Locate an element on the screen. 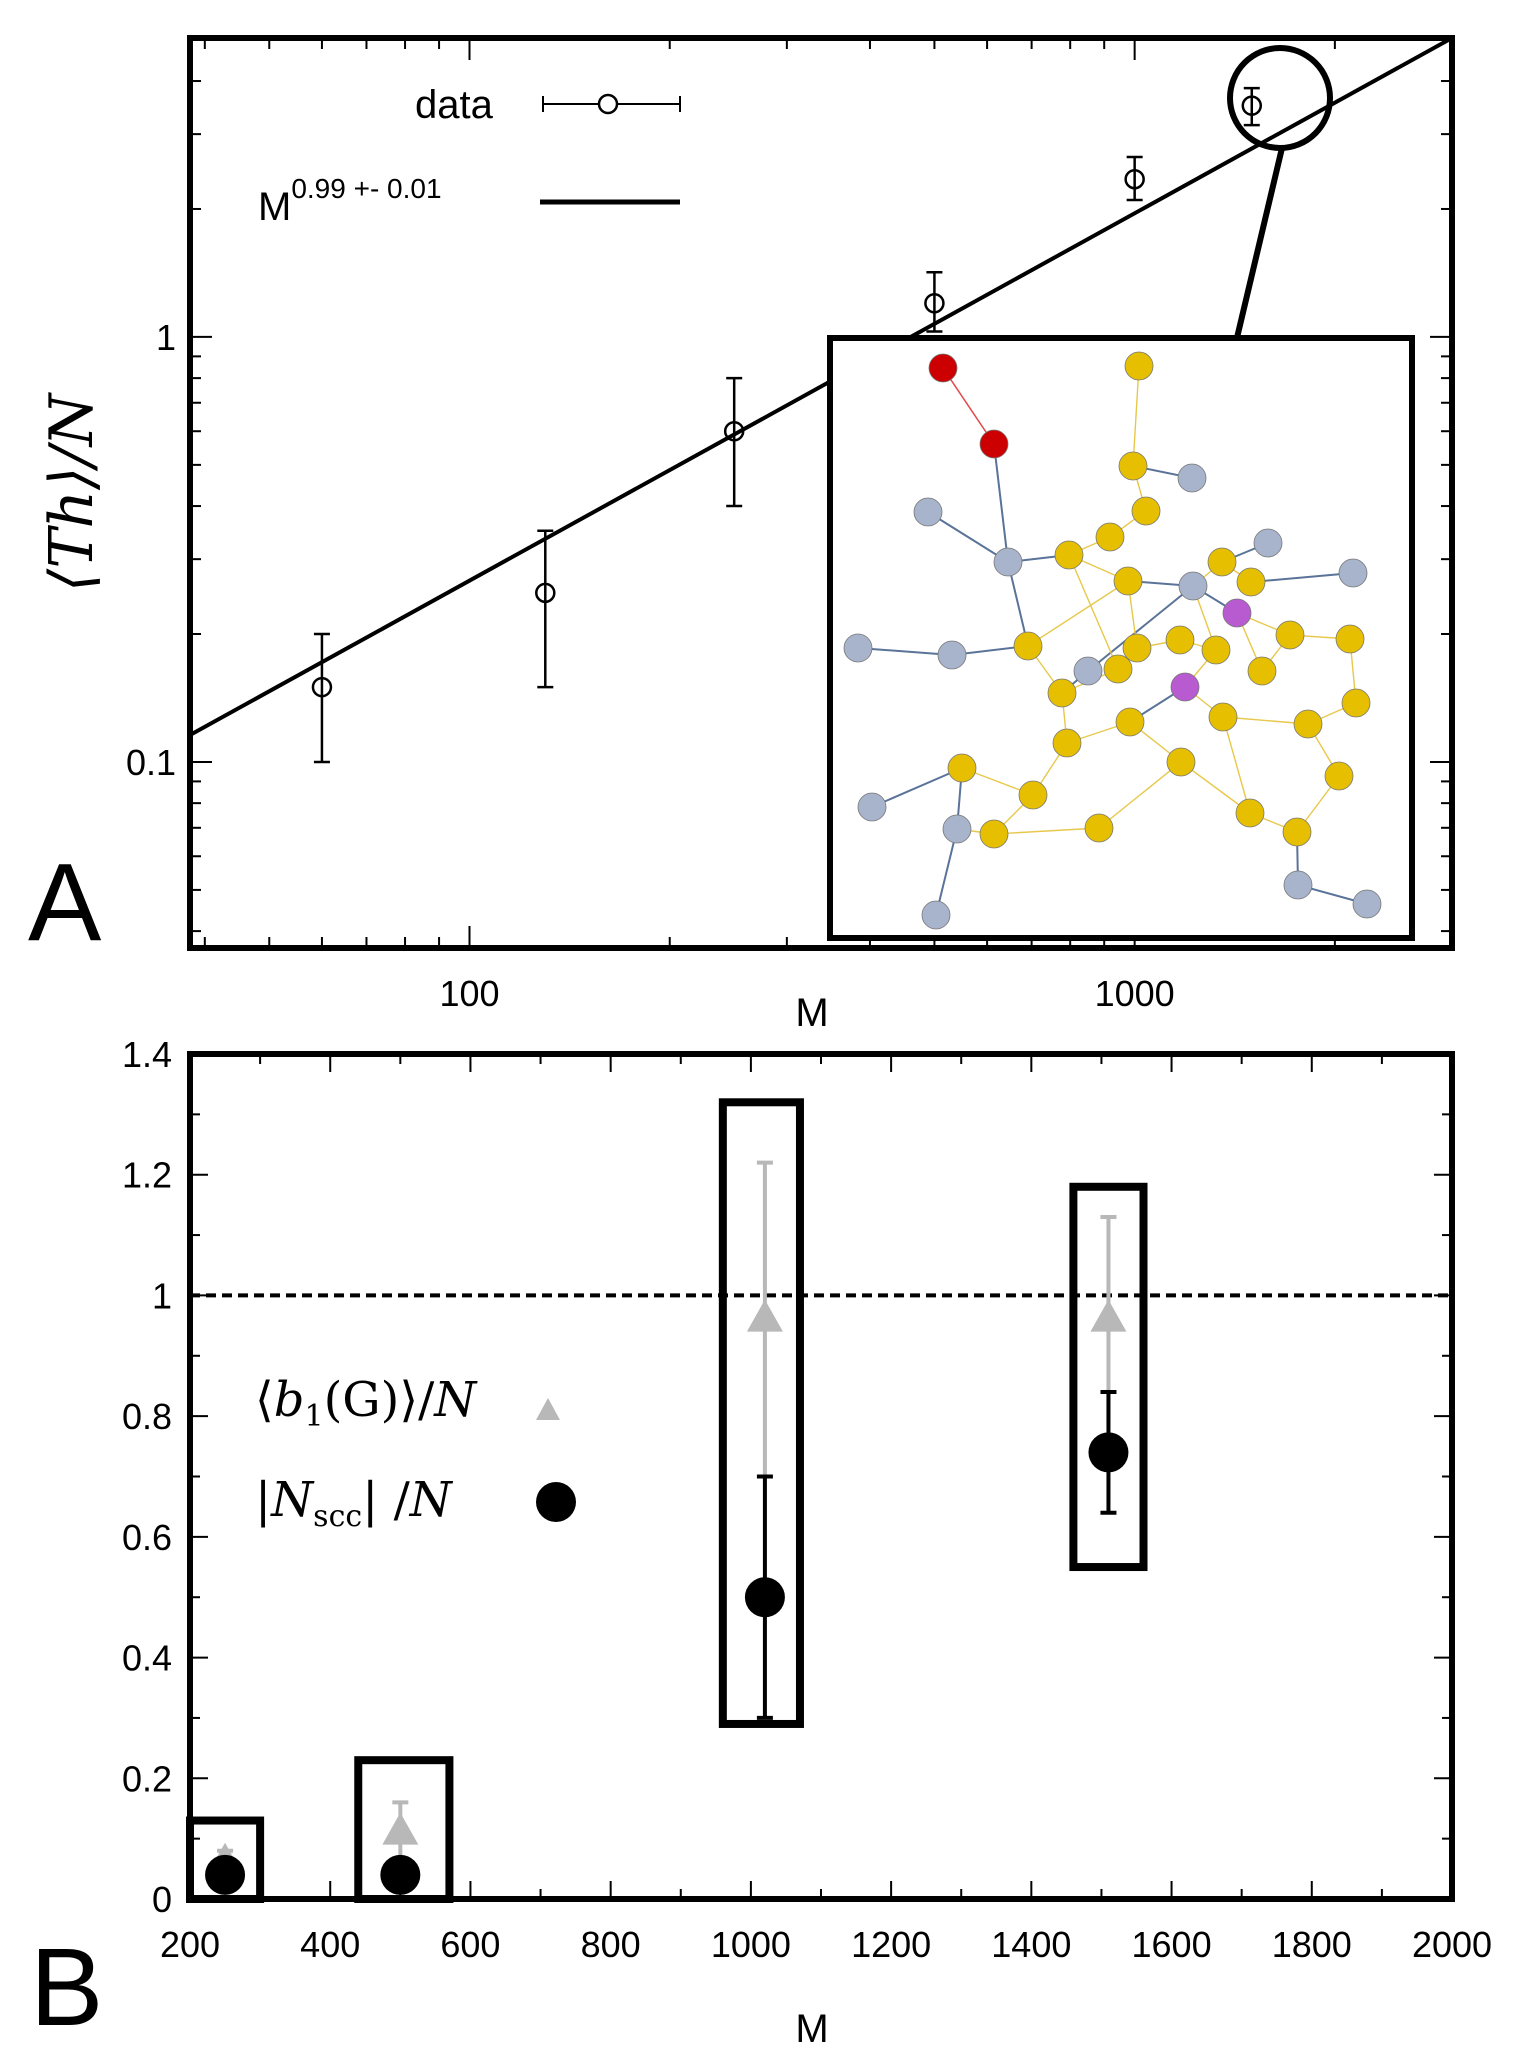 The width and height of the screenshot is (1519, 2058). y-tick-label: 0.1 is located at coordinates (151, 762).